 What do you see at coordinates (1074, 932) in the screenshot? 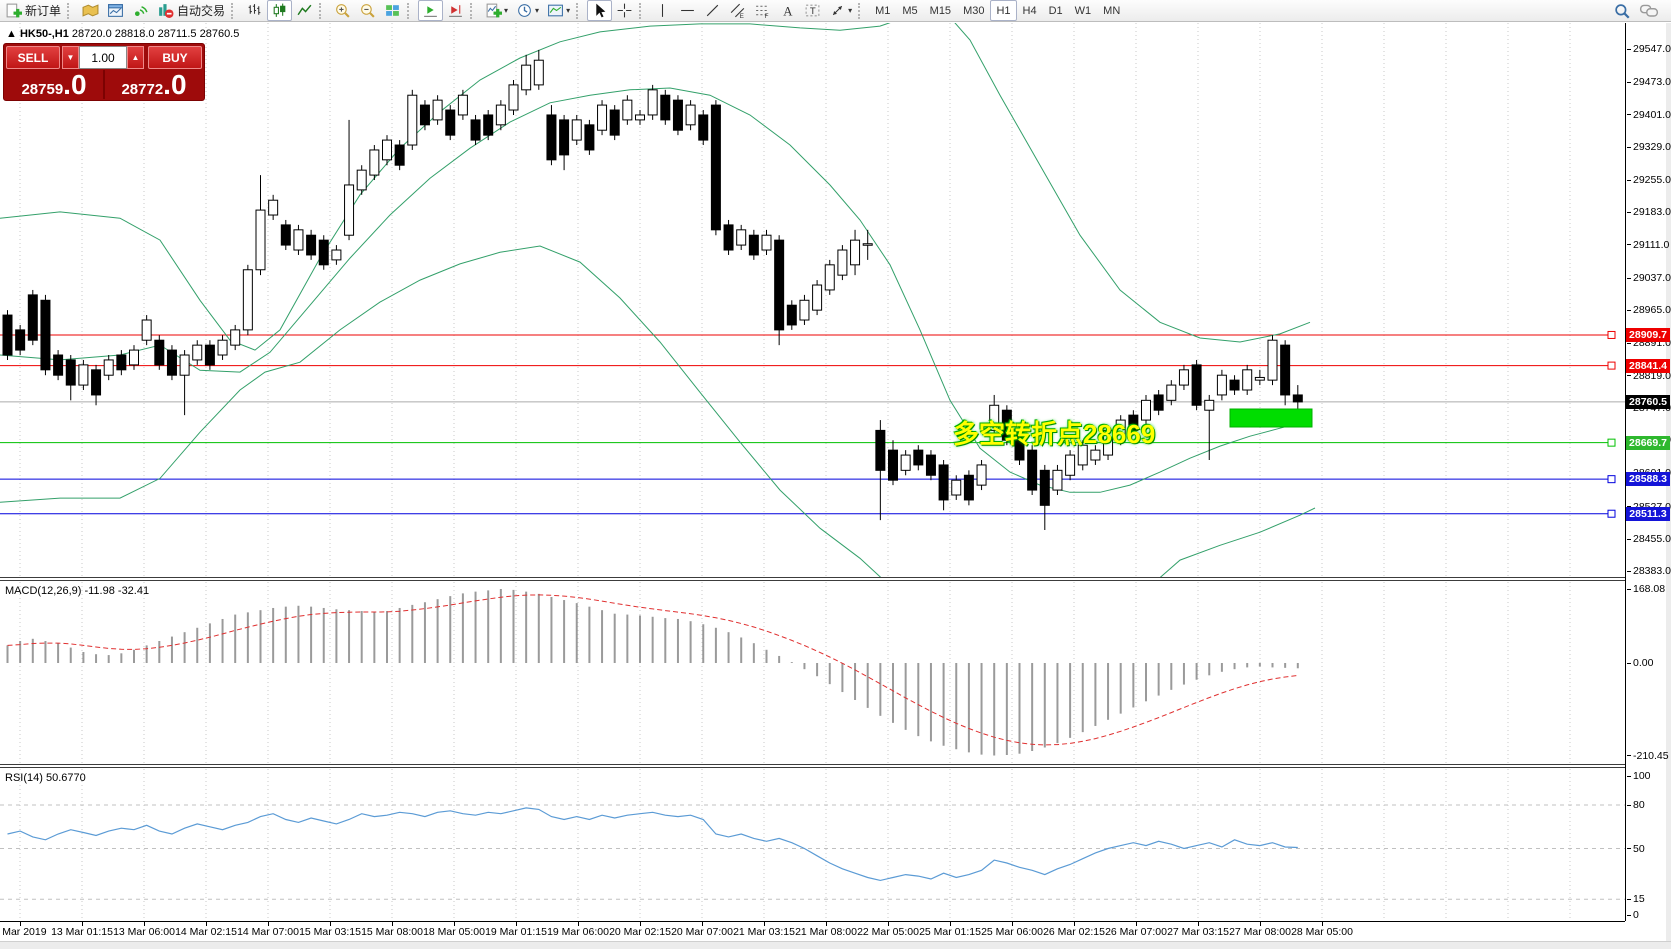
I see `time-axis-label: 26 Mar 02:15` at bounding box center [1074, 932].